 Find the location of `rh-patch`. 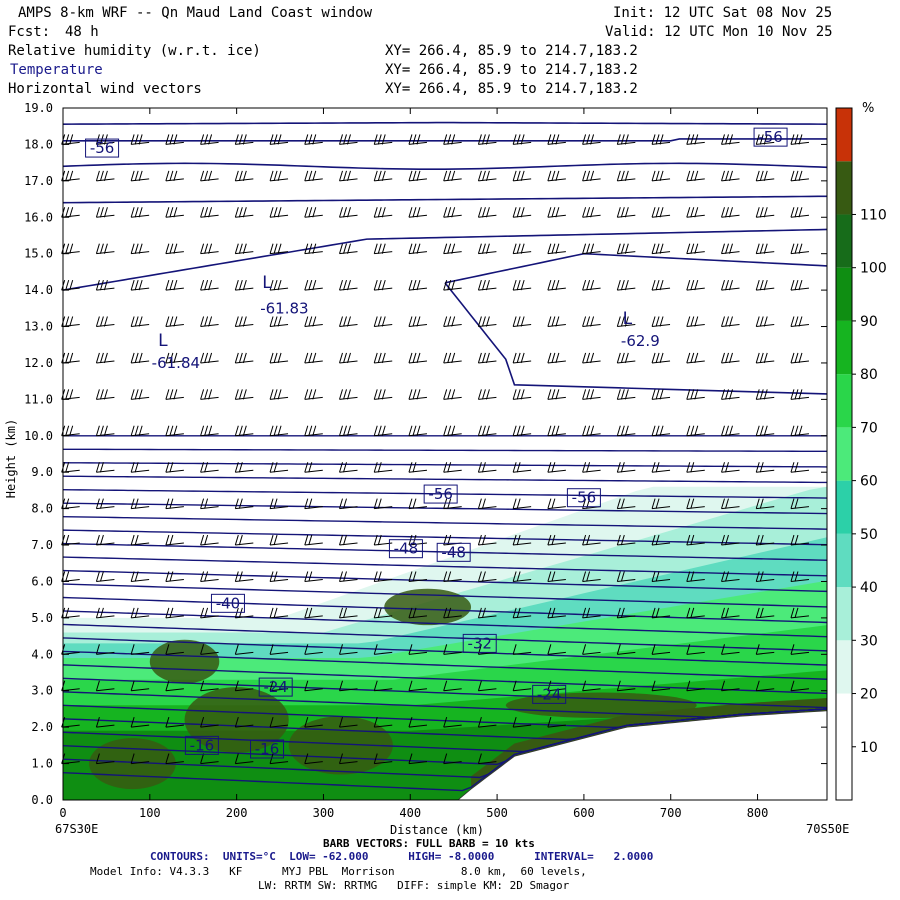

rh-patch is located at coordinates (428, 607).